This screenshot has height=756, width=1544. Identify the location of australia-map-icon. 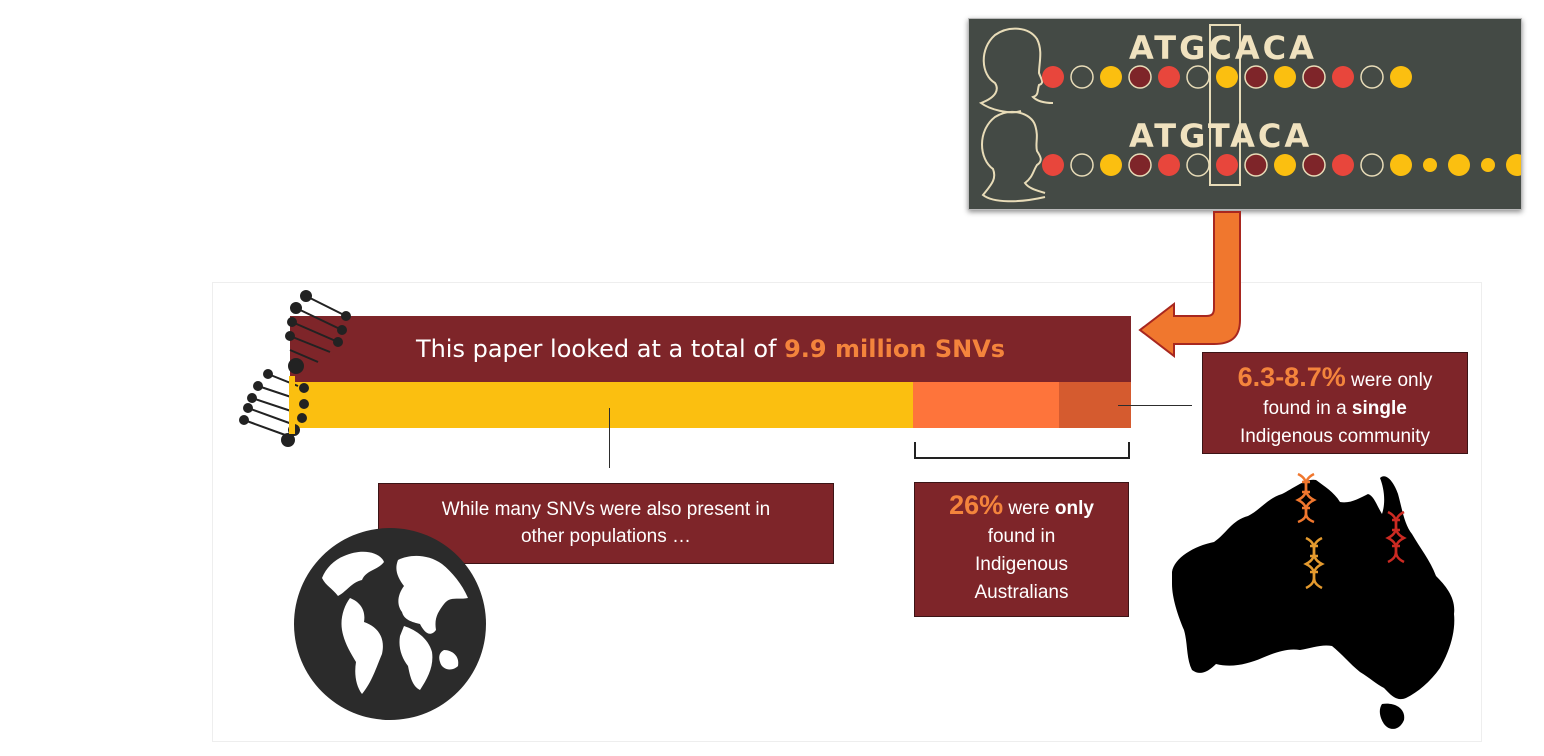
(1313, 600).